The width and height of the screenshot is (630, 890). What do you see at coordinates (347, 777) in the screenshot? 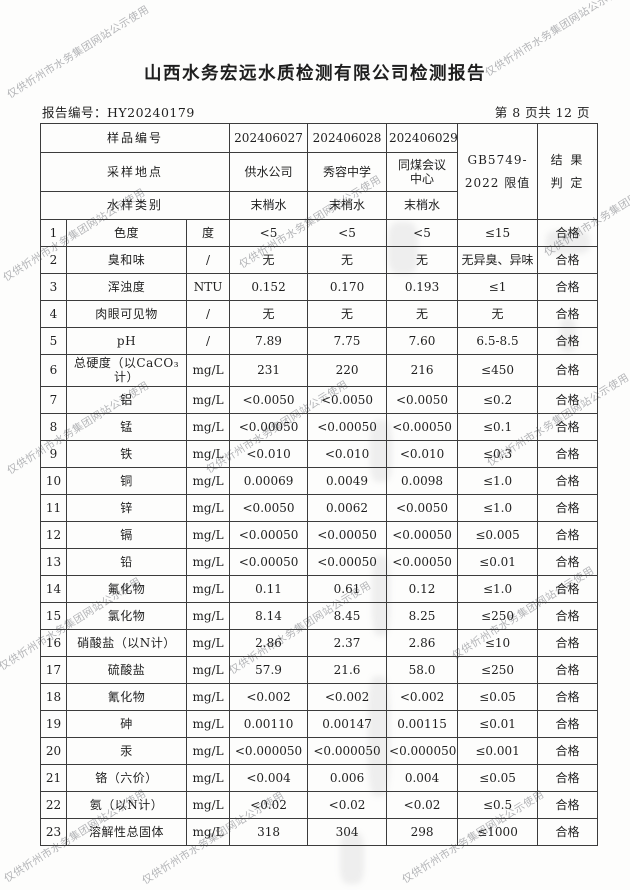
I see `value-sample-2: 0.006` at bounding box center [347, 777].